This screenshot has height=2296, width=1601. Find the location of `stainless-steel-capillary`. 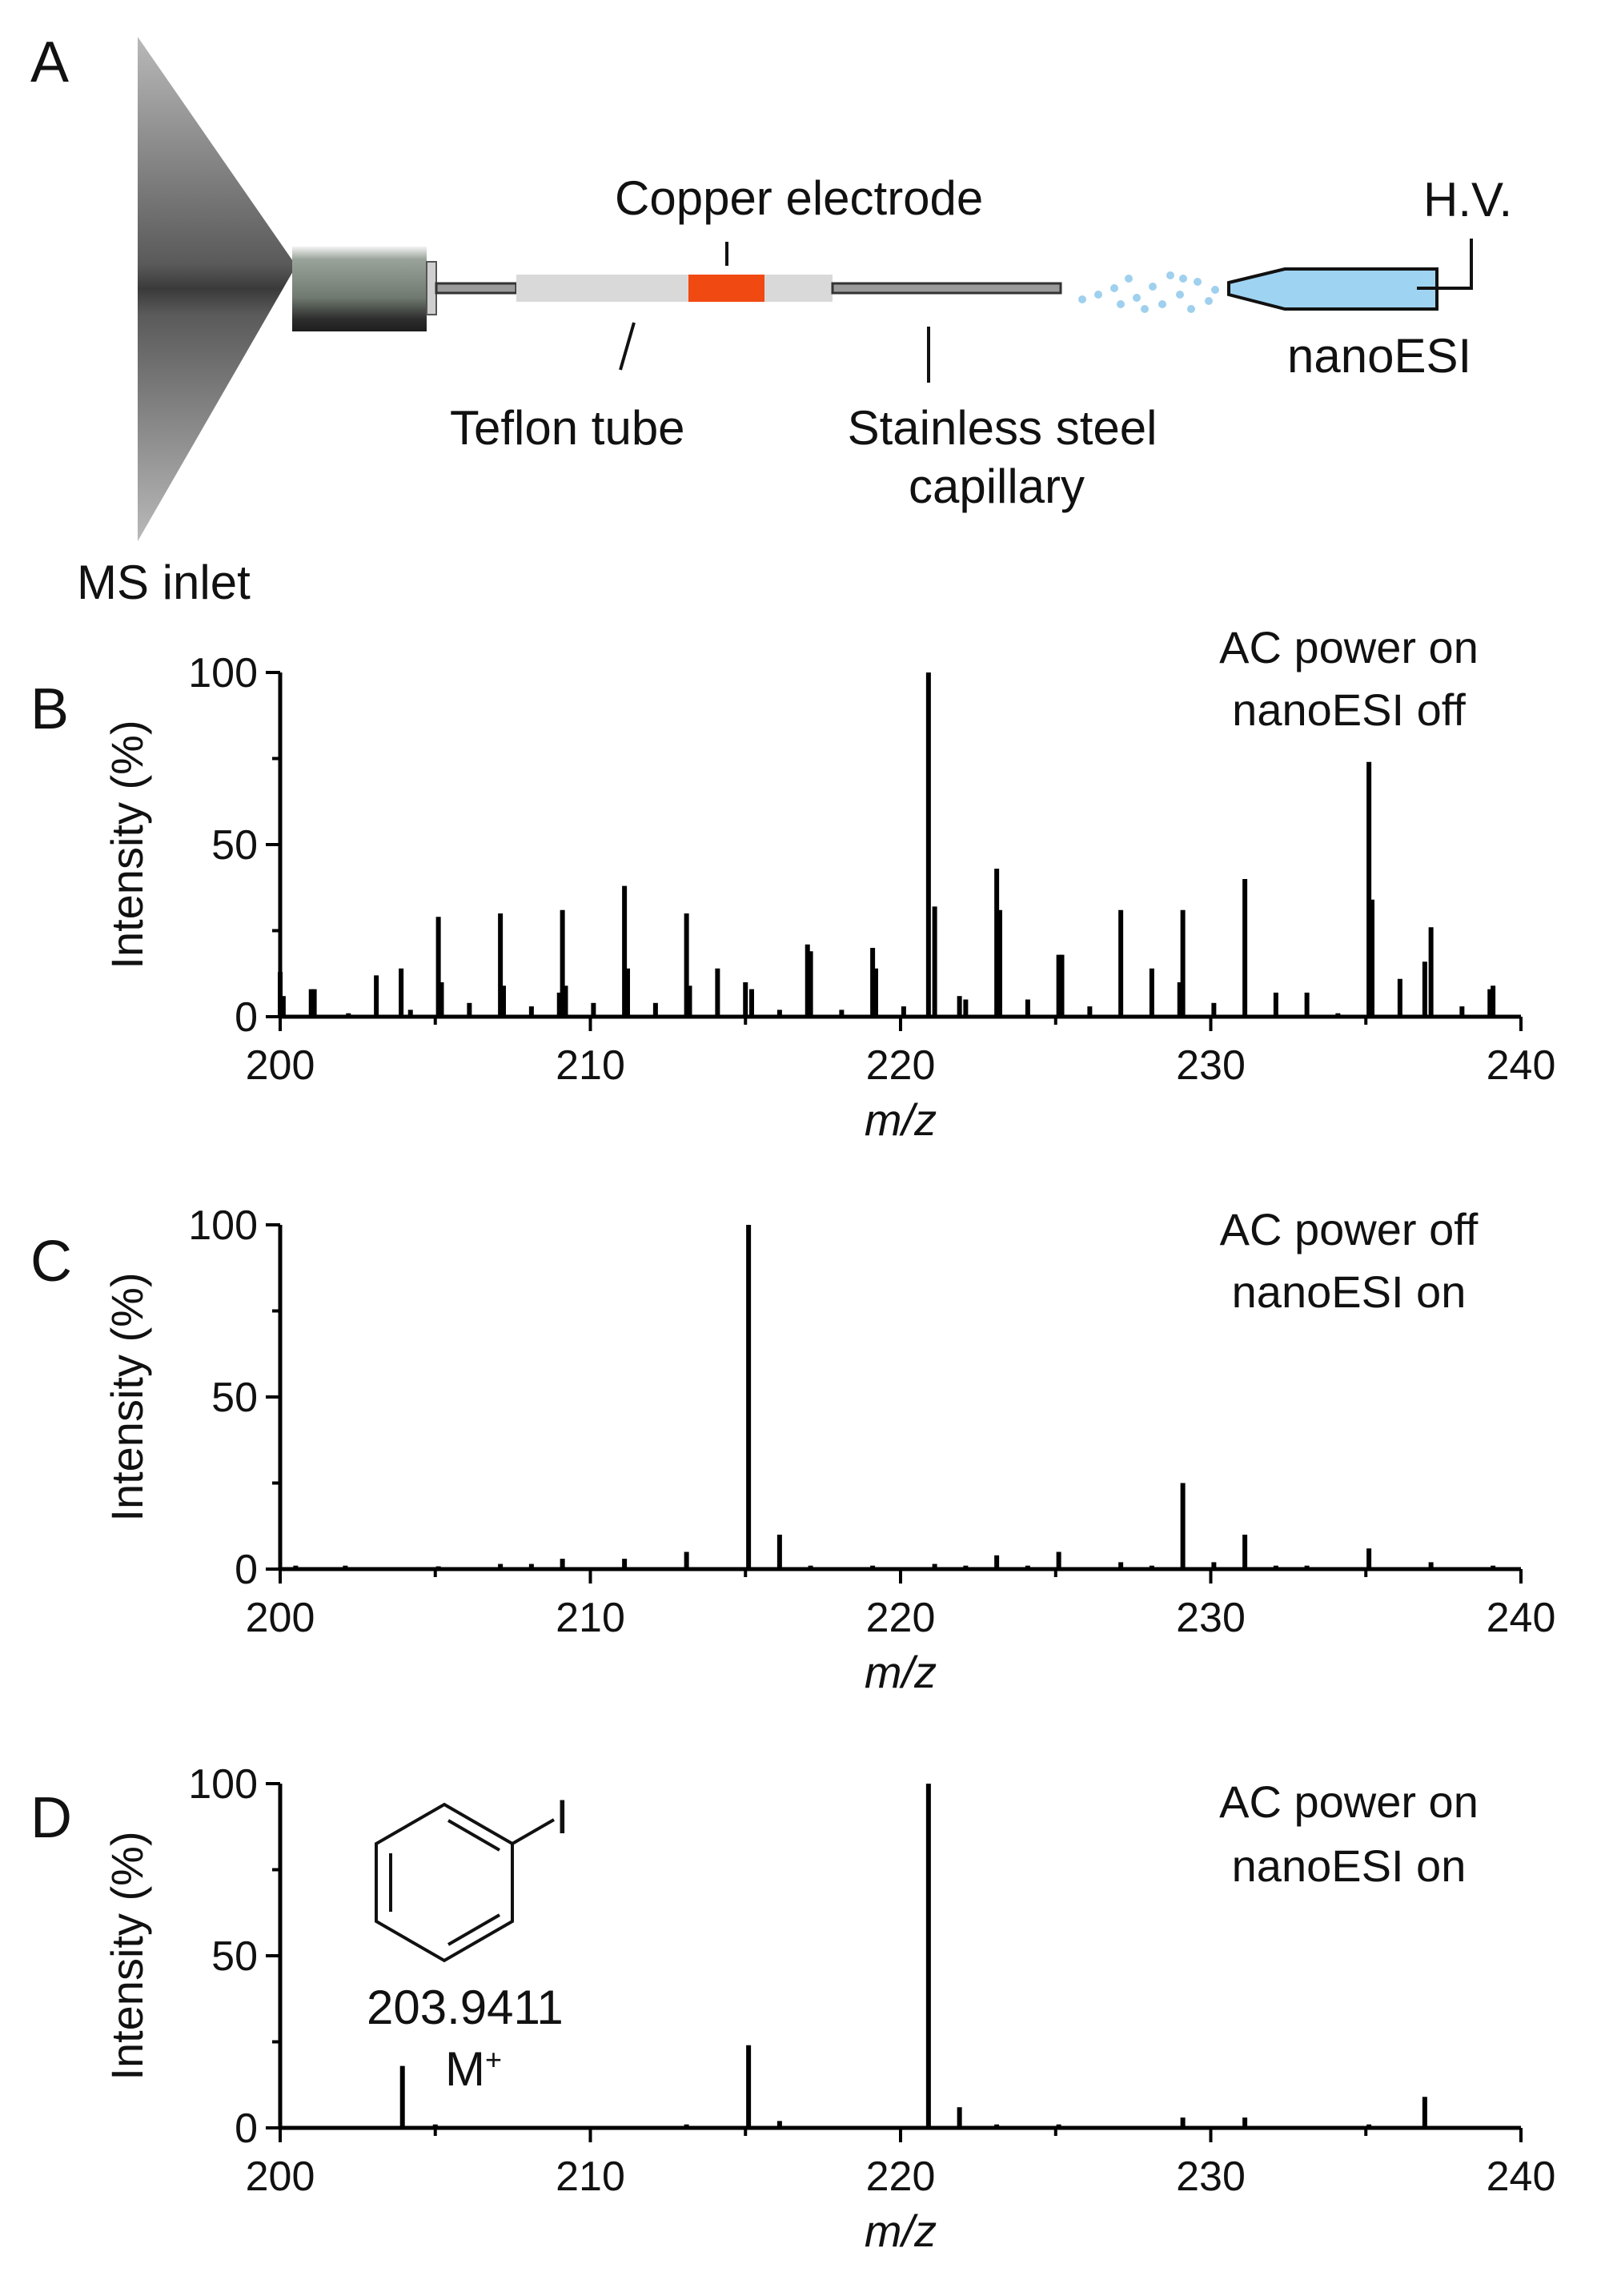

stainless-steel-capillary is located at coordinates (946, 288).